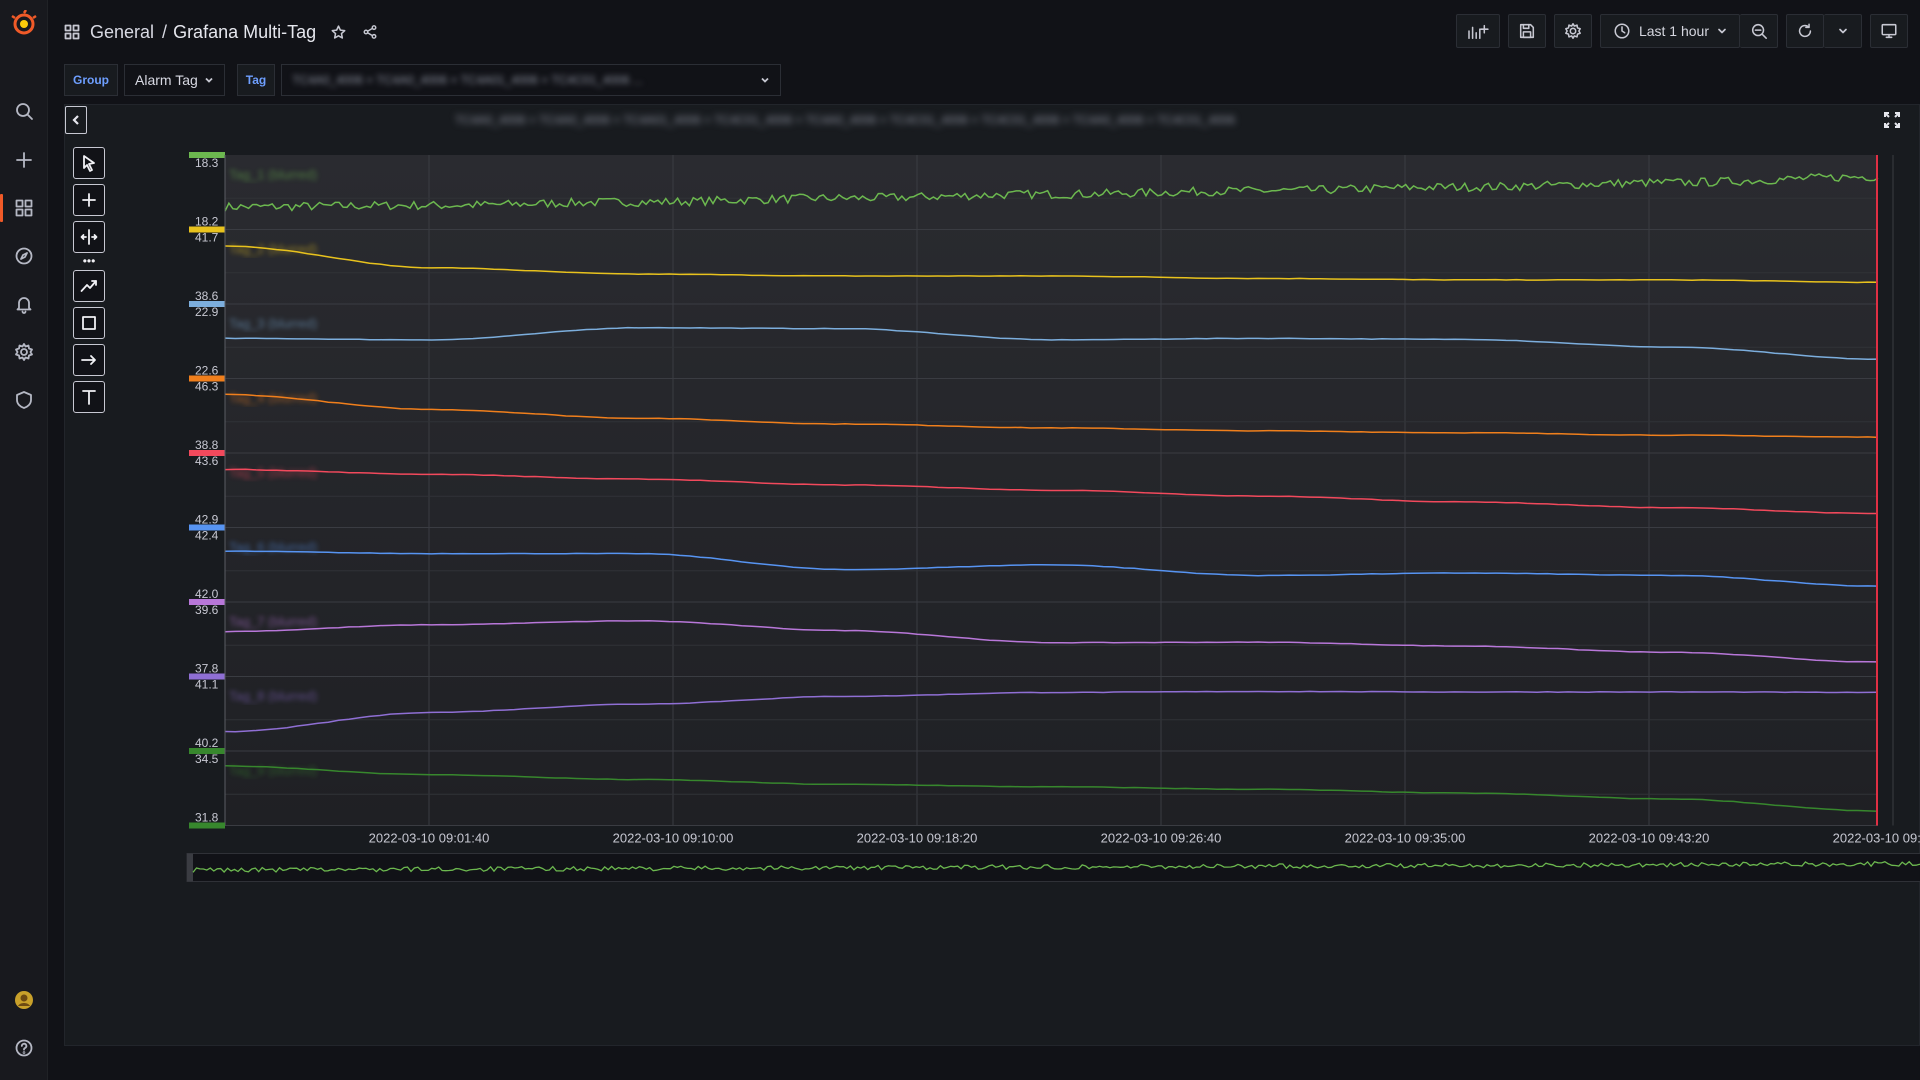 The height and width of the screenshot is (1080, 1920). I want to click on group-variable-select: Alarm Tag, so click(174, 80).